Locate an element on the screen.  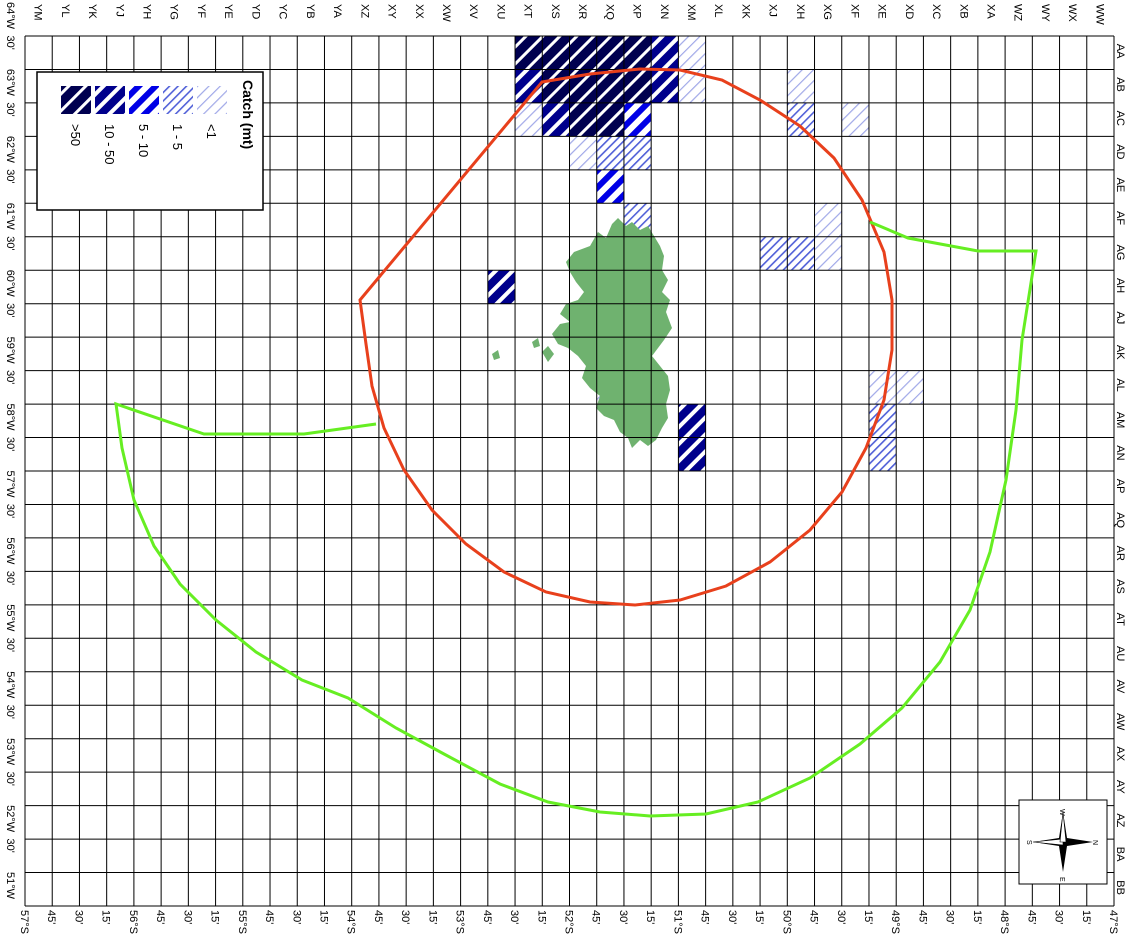
row-code-label: YB is located at coordinates (310, 11).